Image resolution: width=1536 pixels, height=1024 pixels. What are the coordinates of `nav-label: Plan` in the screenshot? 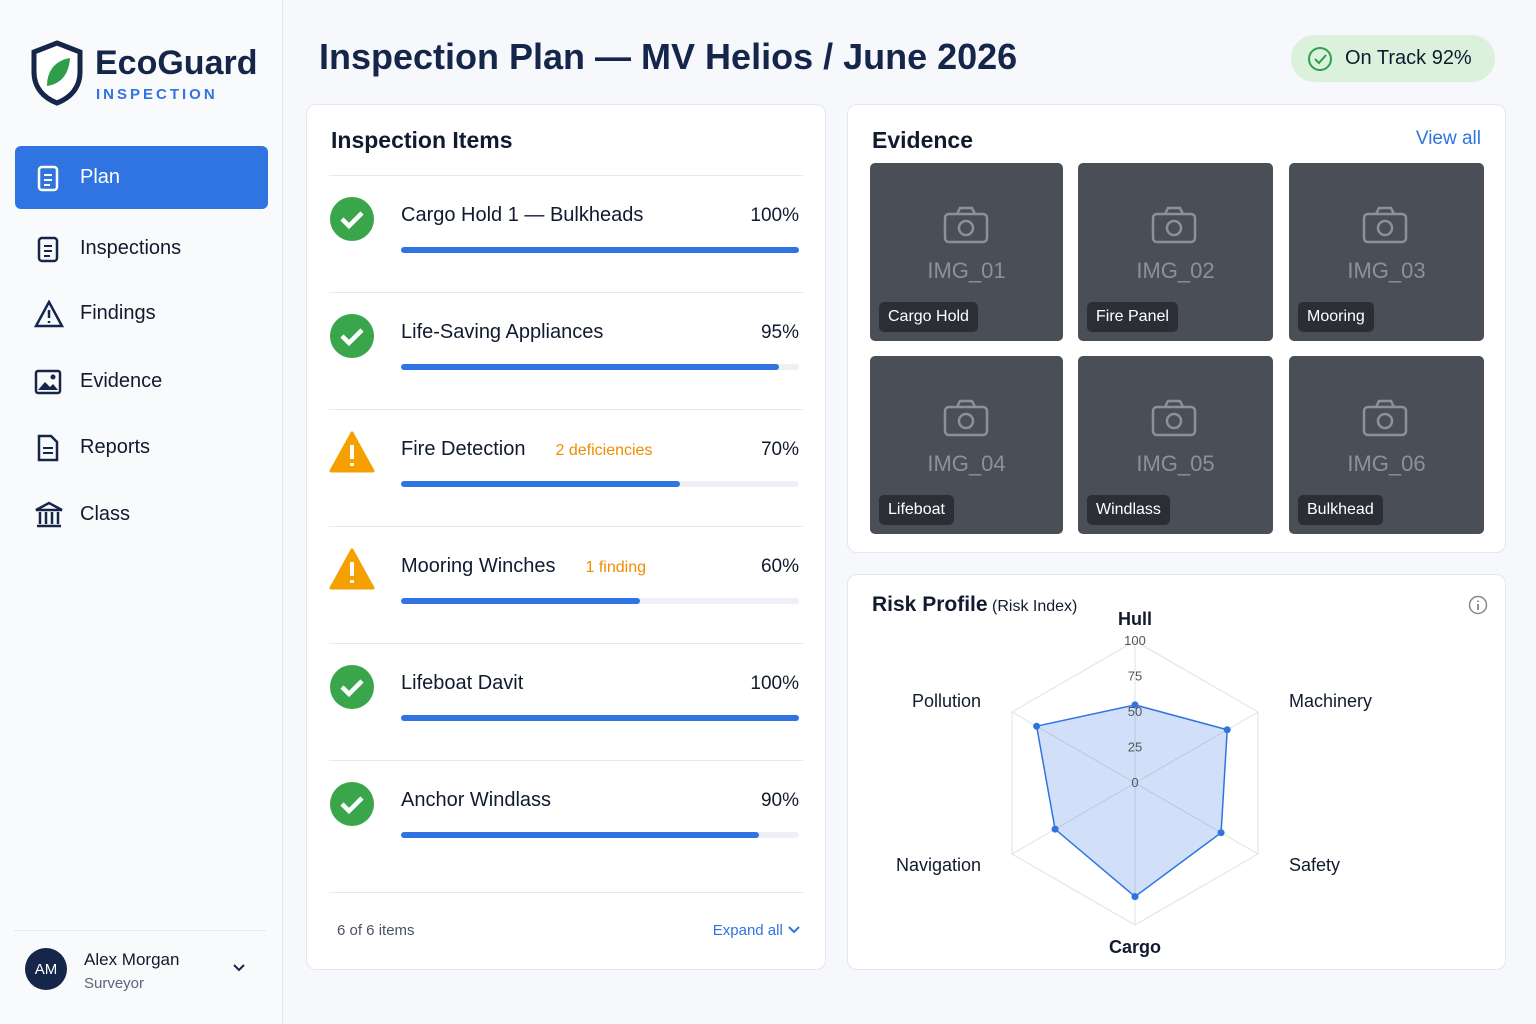 It's located at (100, 177).